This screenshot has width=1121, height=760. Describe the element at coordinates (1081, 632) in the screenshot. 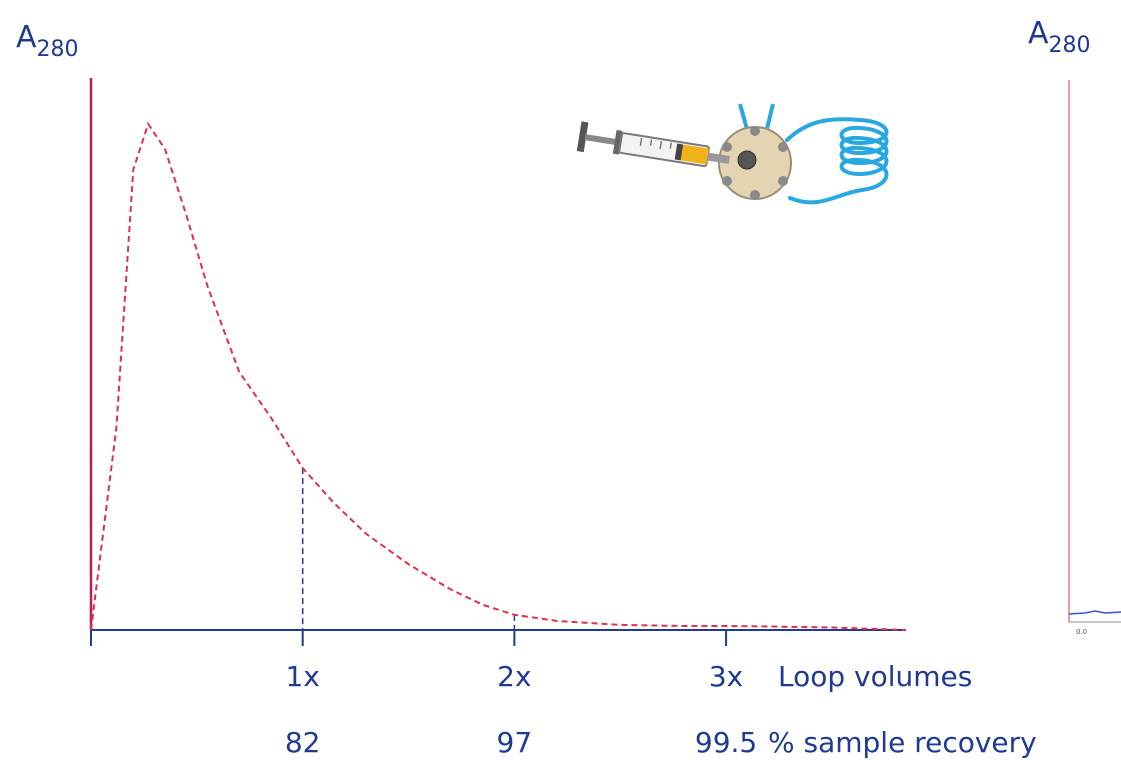

I see `side-panel-tick-label: 0.0` at that location.